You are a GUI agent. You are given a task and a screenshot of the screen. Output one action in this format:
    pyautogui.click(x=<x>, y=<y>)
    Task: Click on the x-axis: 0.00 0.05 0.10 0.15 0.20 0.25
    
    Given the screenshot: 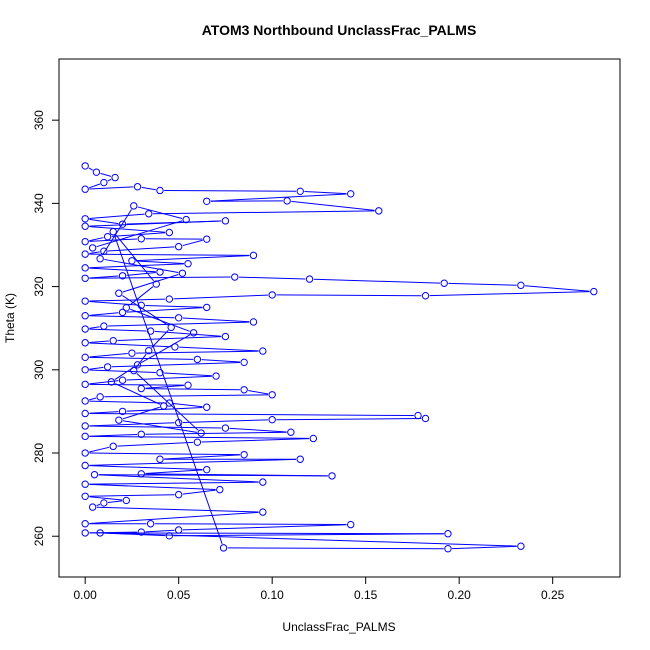 What is the action you would take?
    pyautogui.click(x=319, y=589)
    